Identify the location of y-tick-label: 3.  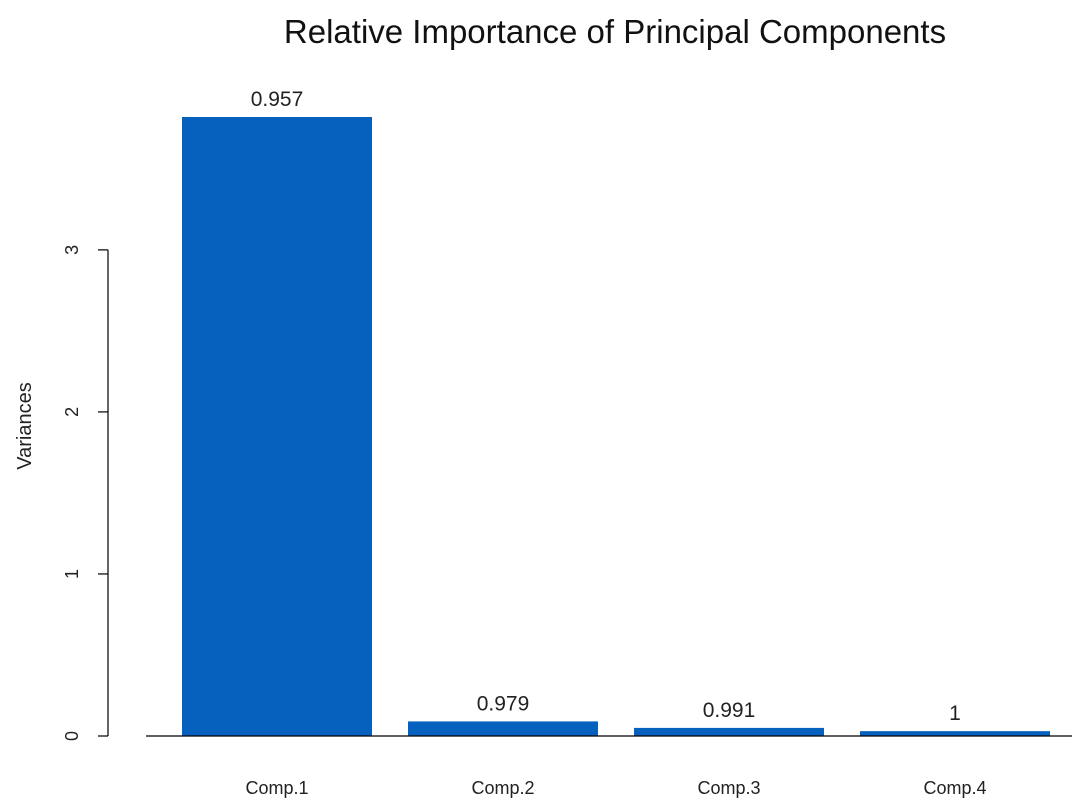
(72, 250).